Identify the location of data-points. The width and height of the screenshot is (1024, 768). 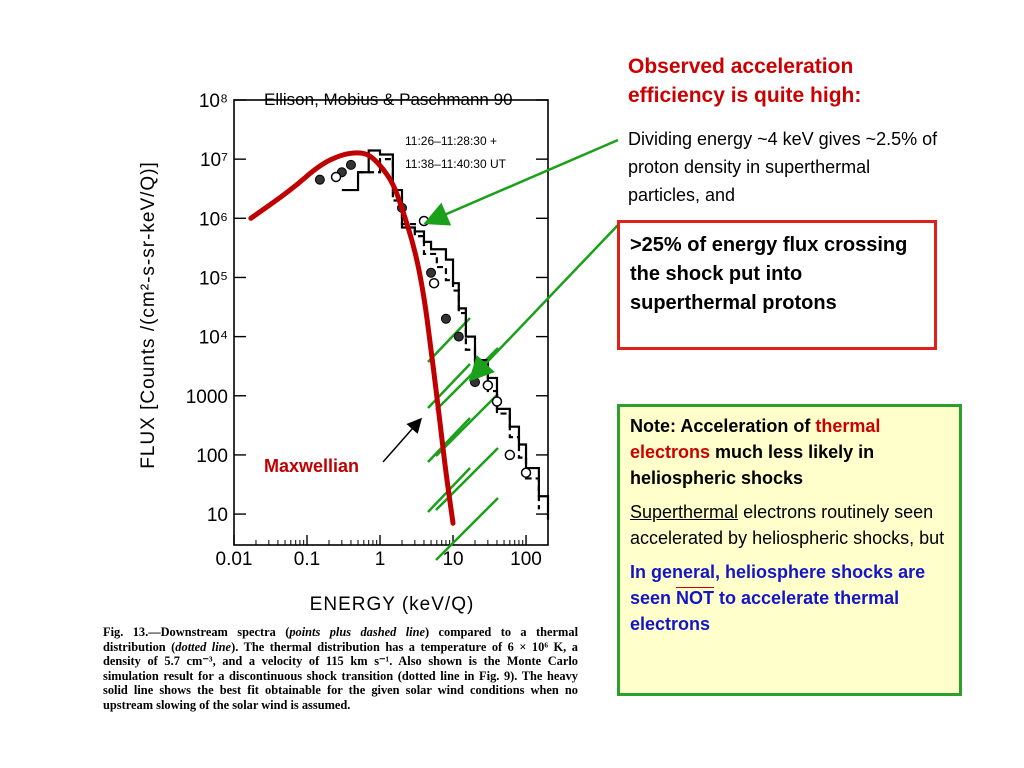
(423, 318).